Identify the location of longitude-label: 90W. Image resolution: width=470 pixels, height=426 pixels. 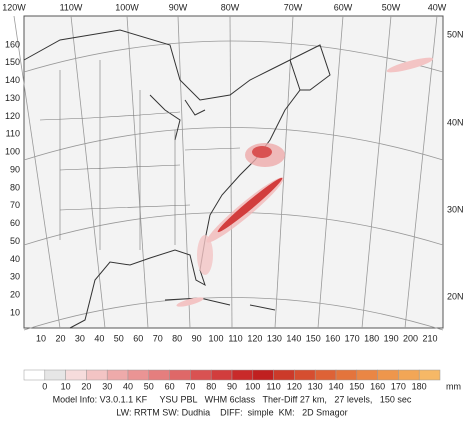
(178, 7).